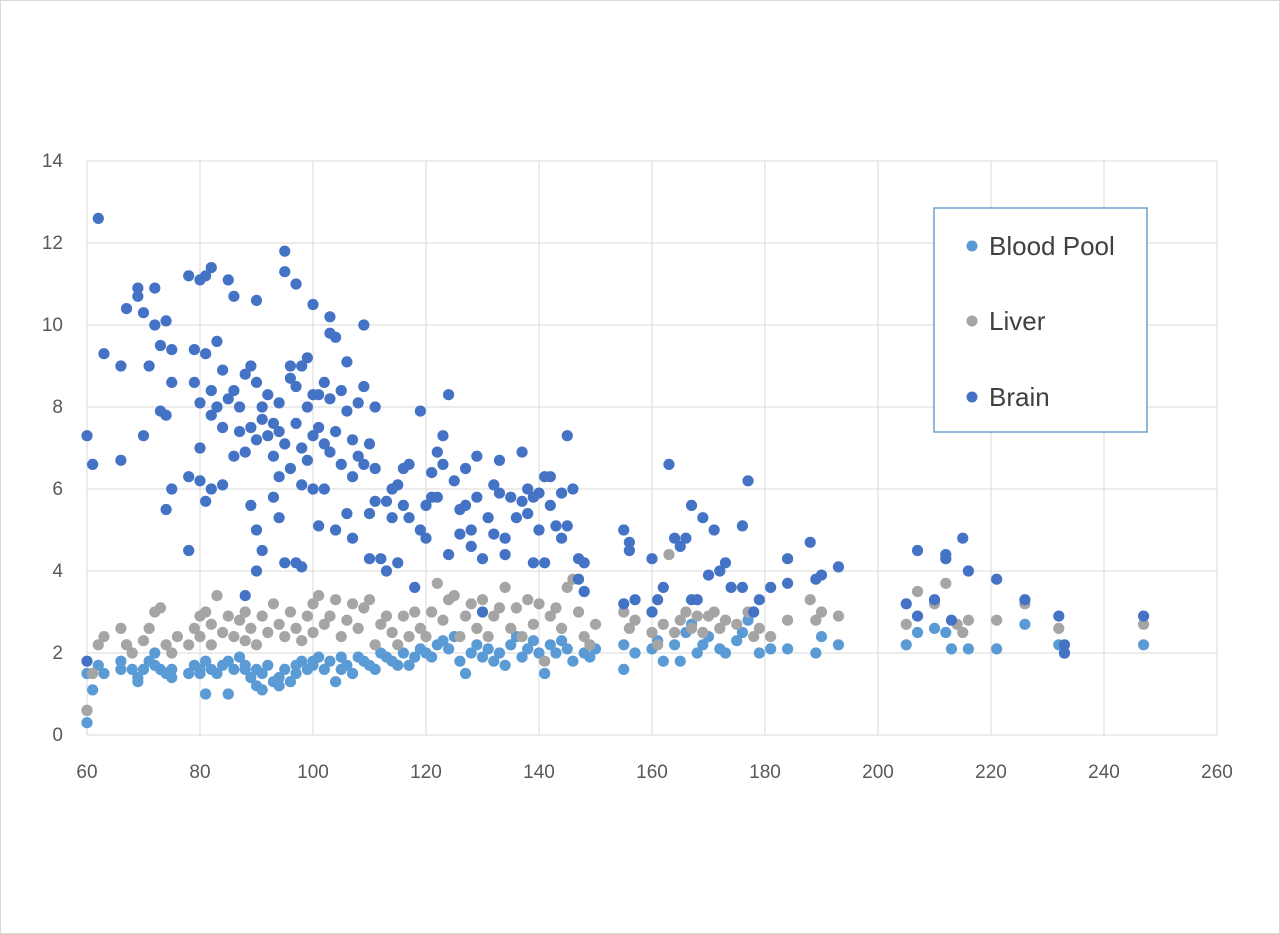 The height and width of the screenshot is (934, 1280). I want to click on y-tick-label: 6, so click(57, 489).